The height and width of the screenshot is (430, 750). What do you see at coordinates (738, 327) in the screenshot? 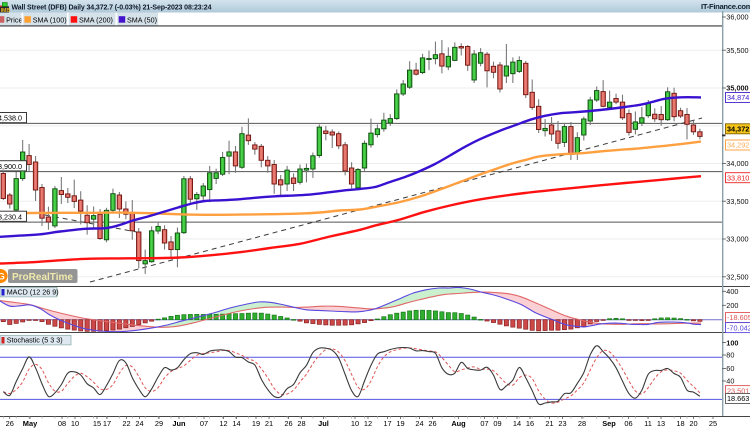
I see `svg-text: -70.042` at bounding box center [738, 327].